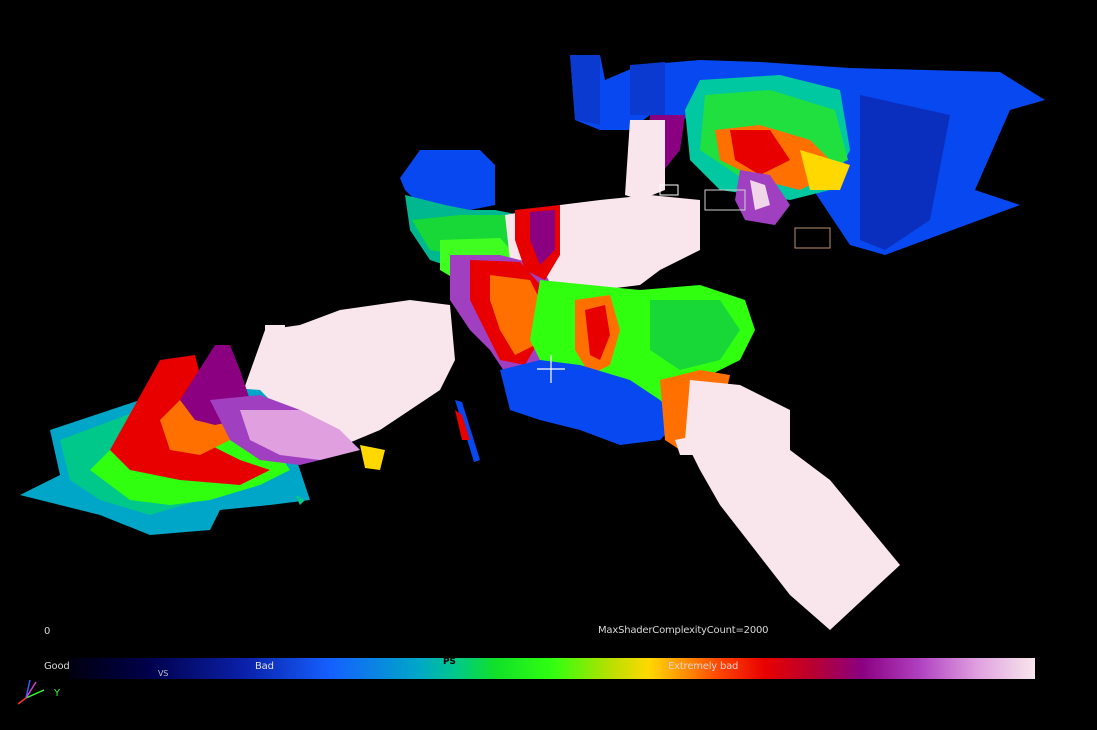 The height and width of the screenshot is (730, 1097). What do you see at coordinates (47, 631) in the screenshot?
I see `legend-min-value: 0` at bounding box center [47, 631].